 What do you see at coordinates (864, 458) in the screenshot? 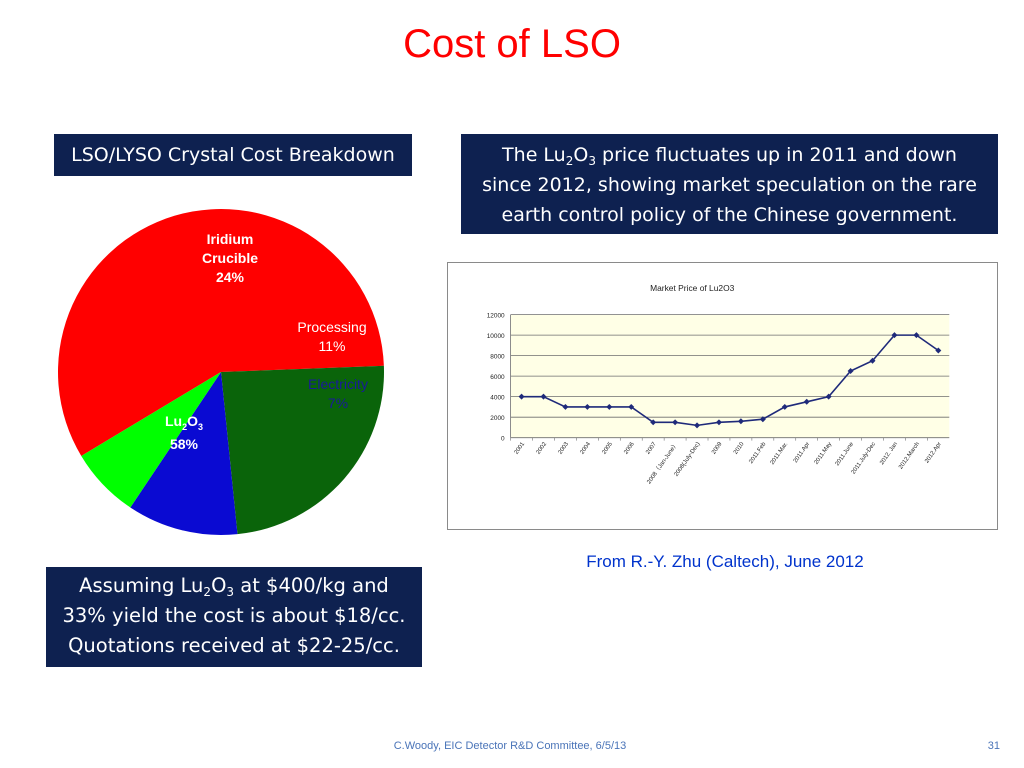
I see `x-tick-label: 2011.July-Dec` at bounding box center [864, 458].